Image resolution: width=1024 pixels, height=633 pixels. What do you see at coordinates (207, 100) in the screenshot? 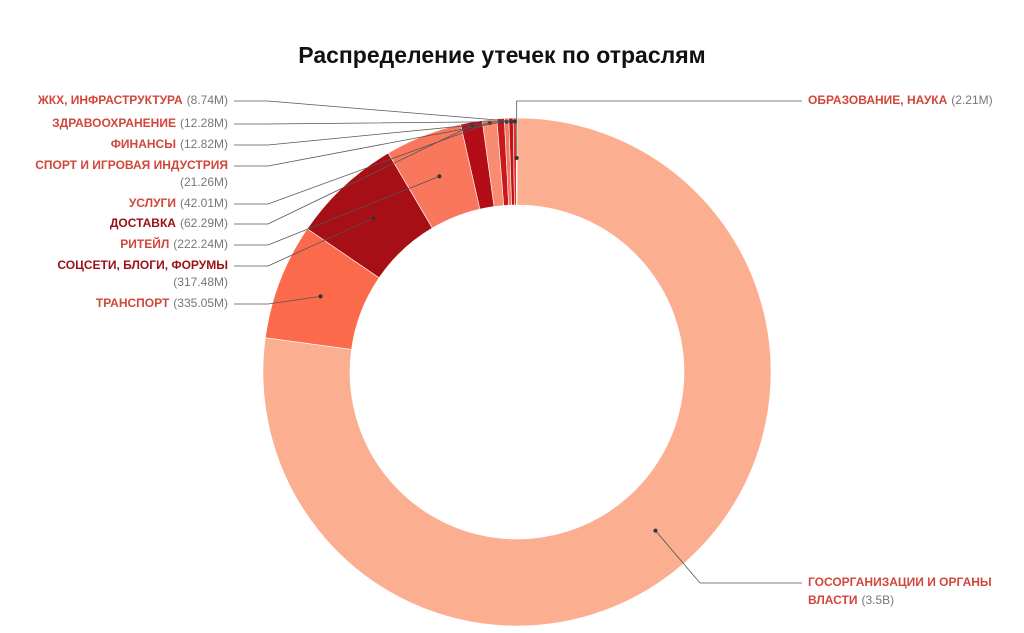
I see `label-value: (8.74M)` at bounding box center [207, 100].